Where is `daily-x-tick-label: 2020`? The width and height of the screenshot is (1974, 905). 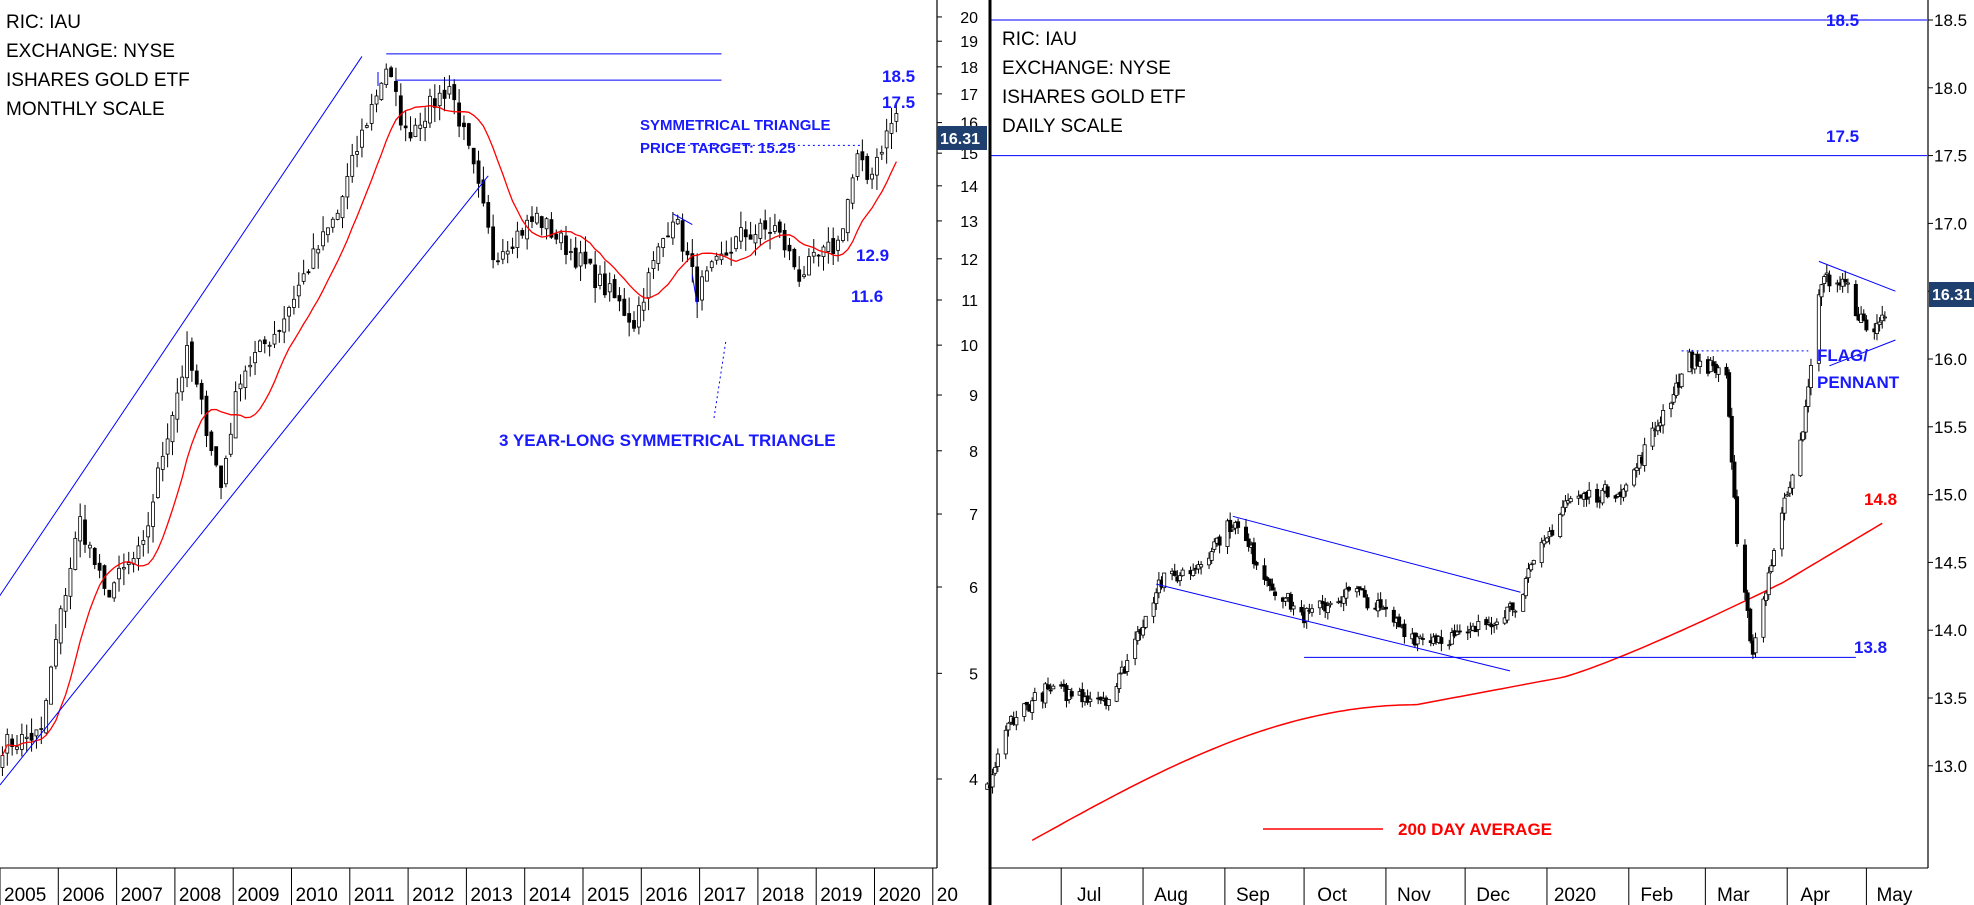
daily-x-tick-label: 2020 is located at coordinates (1575, 895).